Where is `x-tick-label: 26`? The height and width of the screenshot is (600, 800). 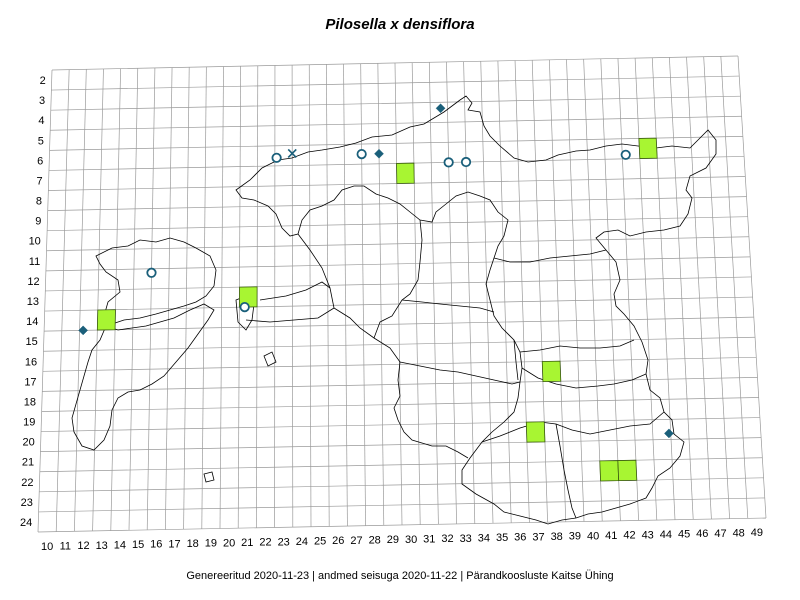 x-tick-label: 26 is located at coordinates (338, 541).